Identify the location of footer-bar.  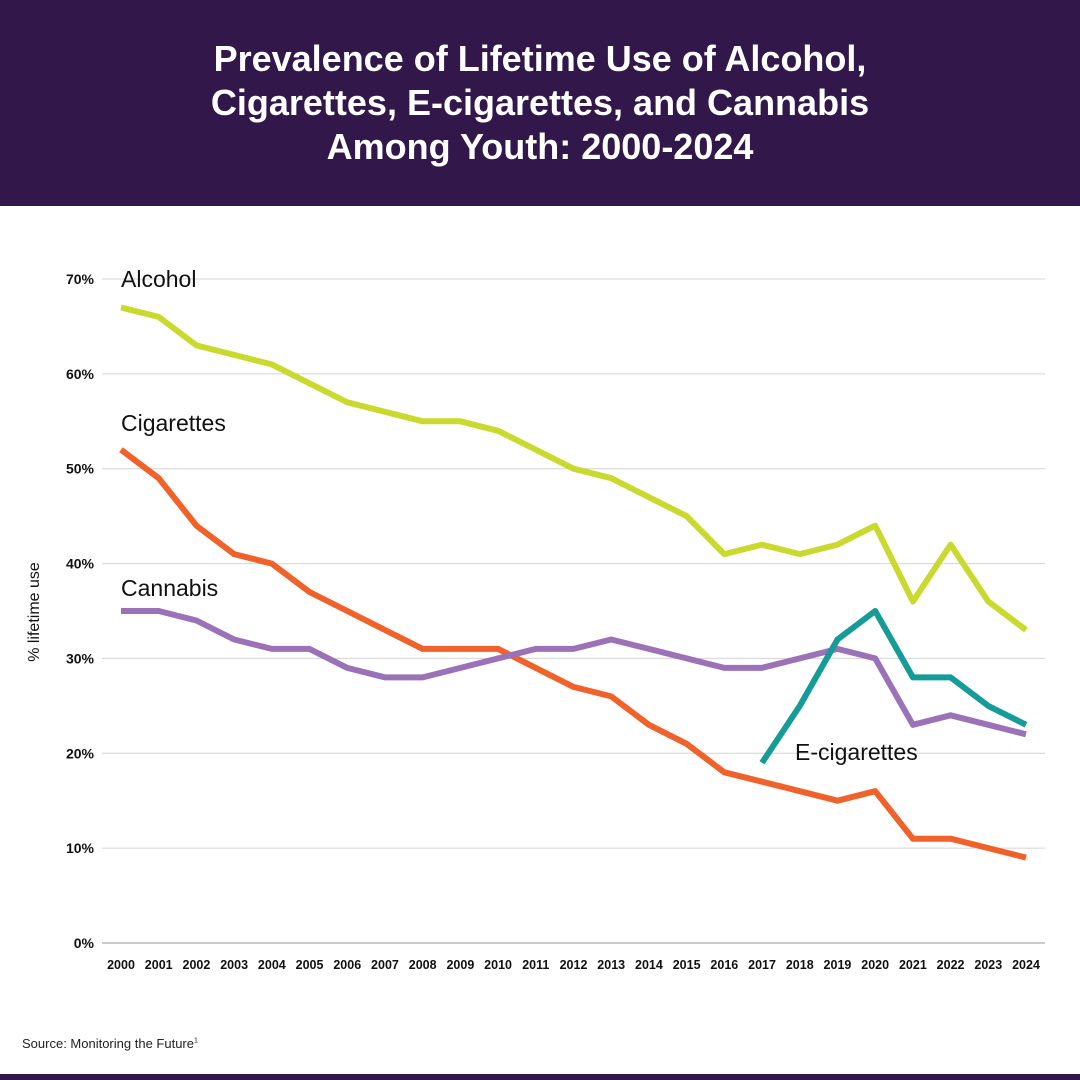
(540, 1077).